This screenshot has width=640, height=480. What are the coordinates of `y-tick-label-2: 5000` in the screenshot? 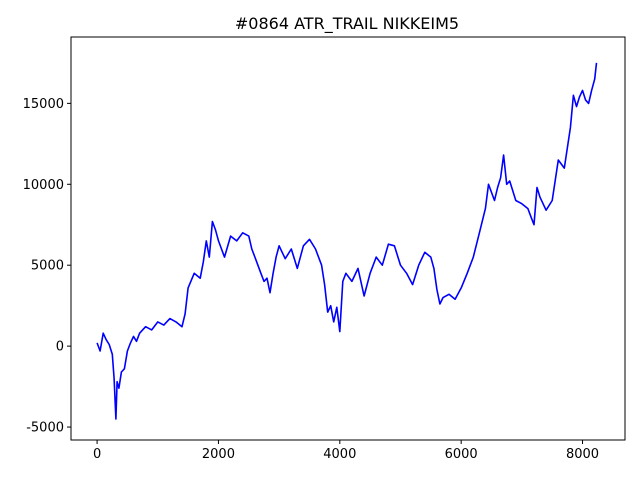 It's located at (47, 266).